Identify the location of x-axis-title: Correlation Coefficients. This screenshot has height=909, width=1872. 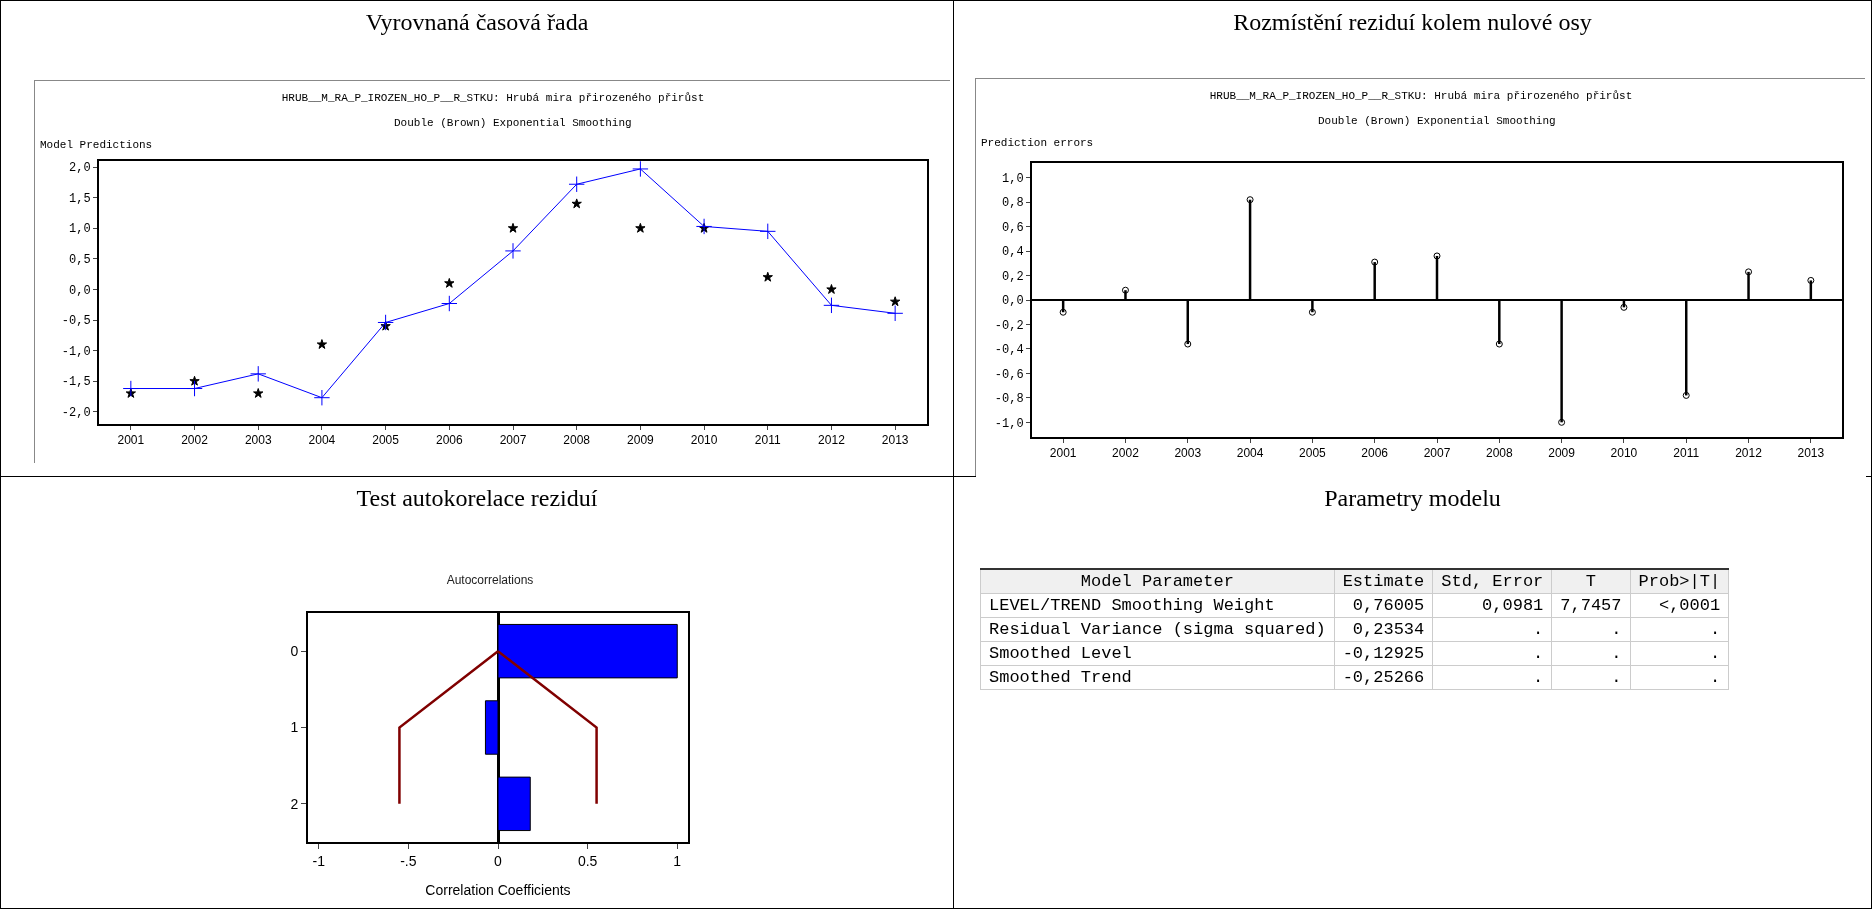
(498, 890).